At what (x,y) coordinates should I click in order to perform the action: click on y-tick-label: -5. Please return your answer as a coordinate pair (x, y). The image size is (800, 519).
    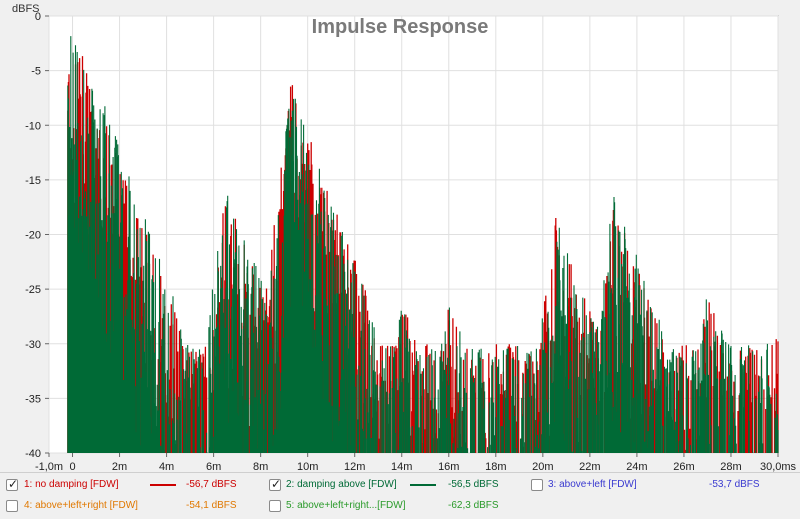
    Looking at the image, I should click on (36, 72).